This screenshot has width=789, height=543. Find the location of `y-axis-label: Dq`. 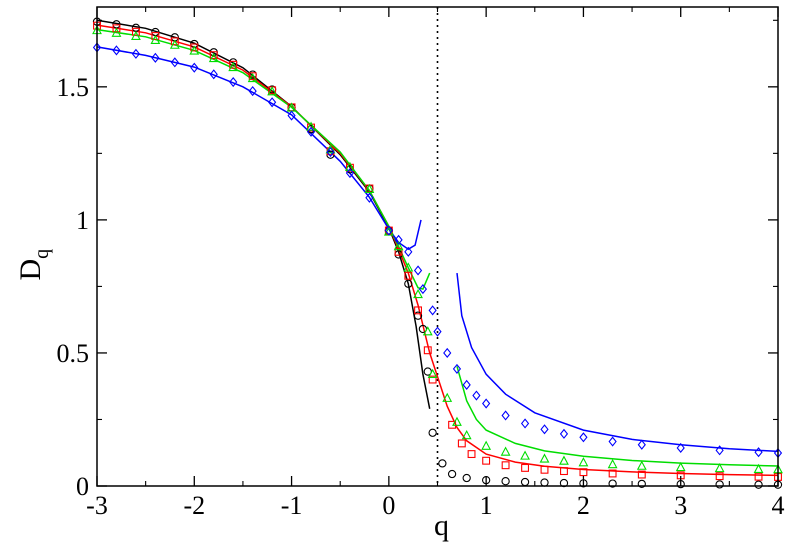

y-axis-label: Dq is located at coordinates (33, 265).